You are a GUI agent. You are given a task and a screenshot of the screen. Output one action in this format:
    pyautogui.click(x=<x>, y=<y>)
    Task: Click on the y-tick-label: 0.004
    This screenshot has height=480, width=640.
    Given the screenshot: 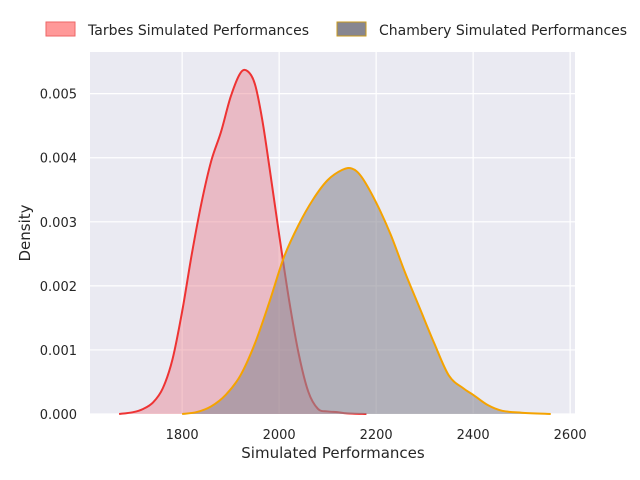 What is the action you would take?
    pyautogui.click(x=58, y=159)
    